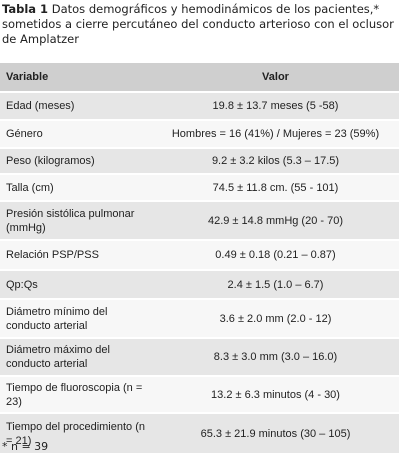 Image resolution: width=404 pixels, height=459 pixels. I want to click on value-cell: 65.3 ± 21.9 minutos (30 – 105), so click(275, 434).